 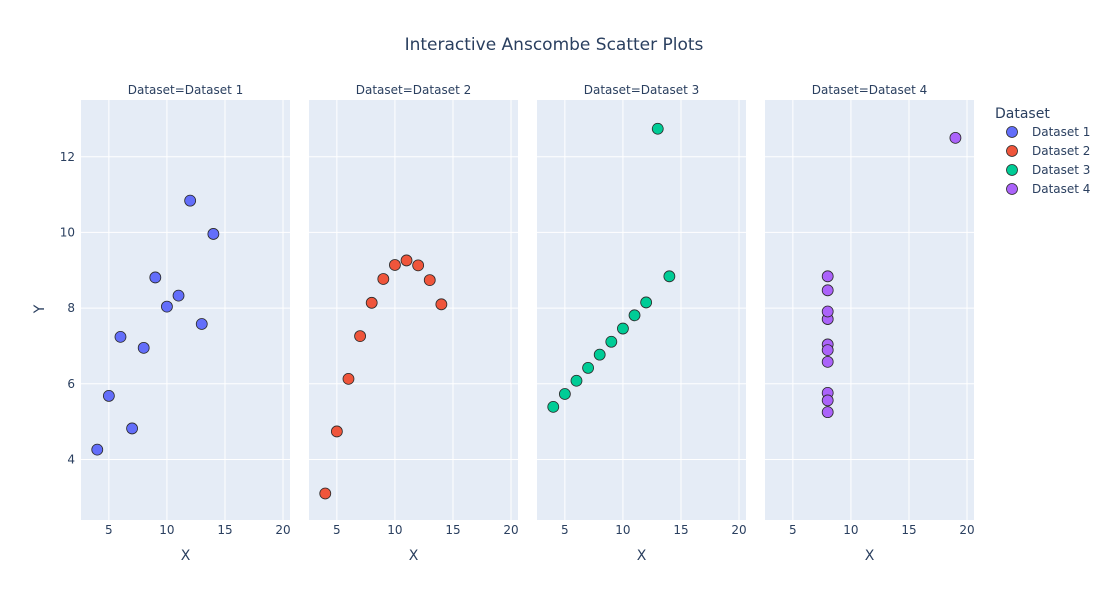 I want to click on y-tick-label: 12, so click(x=67, y=157).